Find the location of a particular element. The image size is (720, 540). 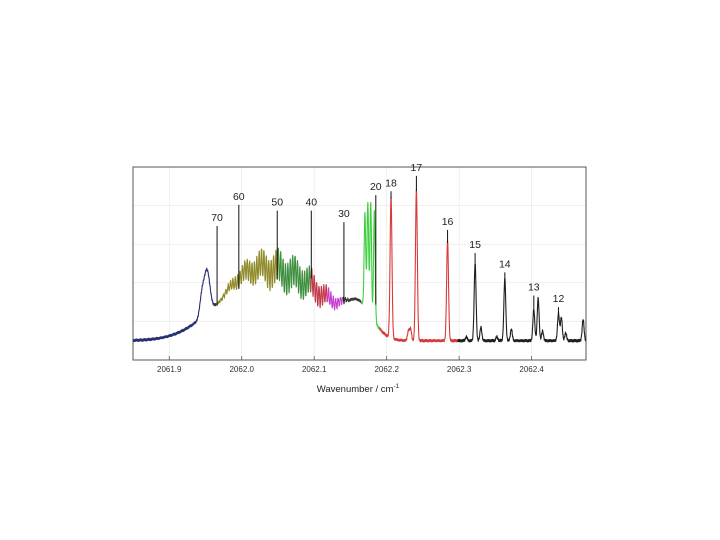

peak-label-20: 20 is located at coordinates (376, 187).